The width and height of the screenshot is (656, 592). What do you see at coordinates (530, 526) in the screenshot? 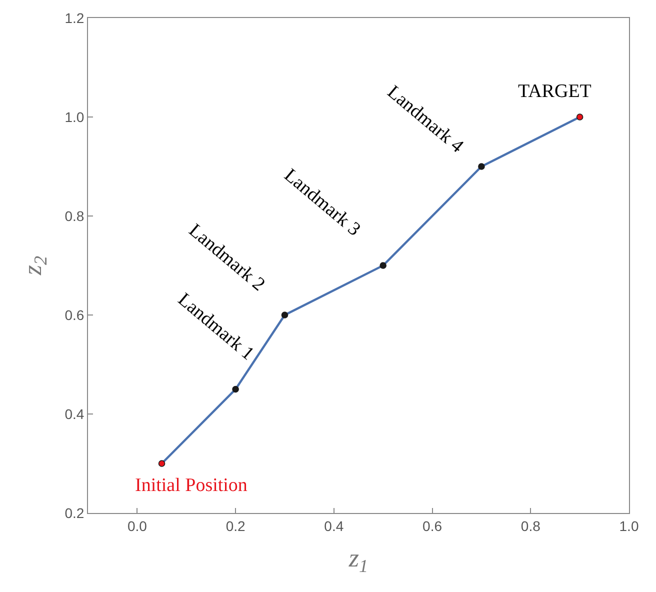
I see `x-tick-label: 0.8` at bounding box center [530, 526].